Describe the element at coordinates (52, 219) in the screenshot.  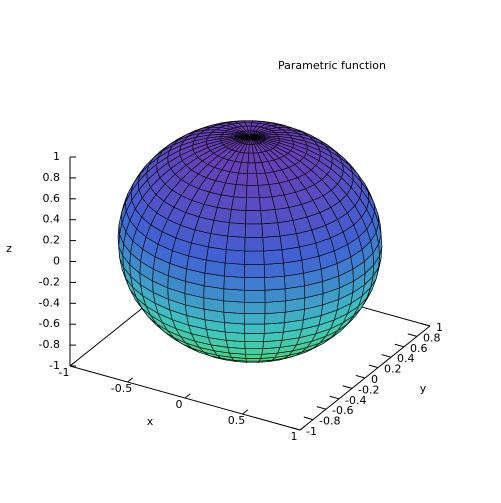
I see `z-tick-label: 0.4` at that location.